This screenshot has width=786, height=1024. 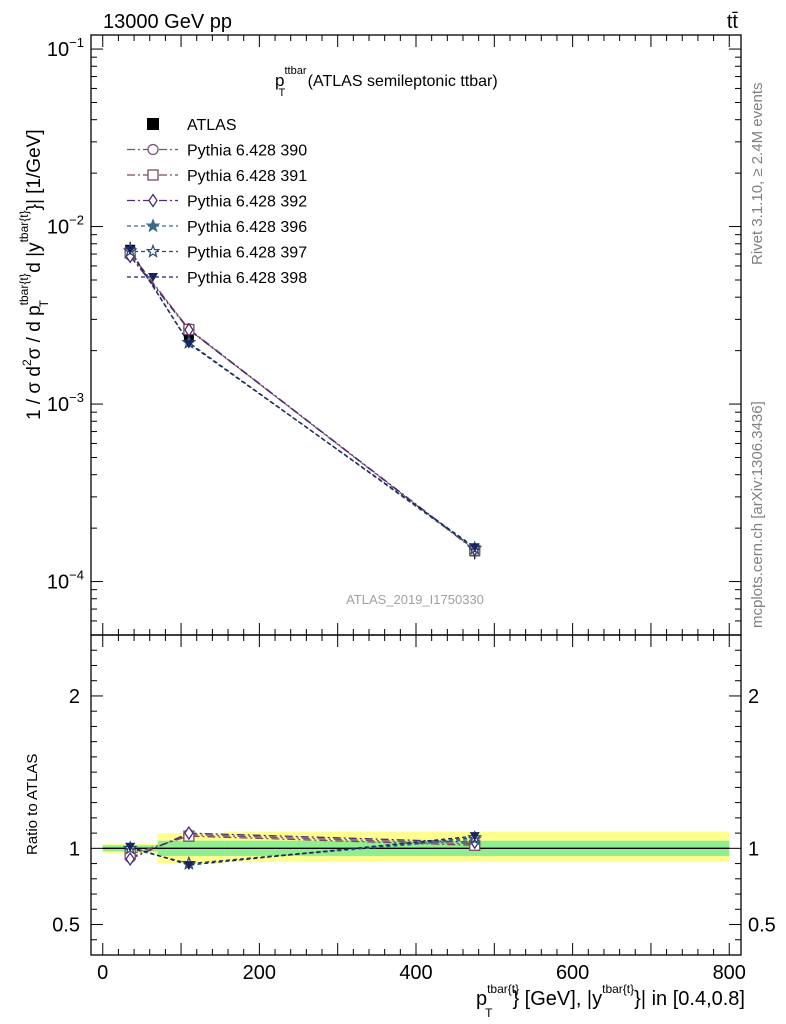 I want to click on chart-title-sup: ttbar, so click(x=295, y=71).